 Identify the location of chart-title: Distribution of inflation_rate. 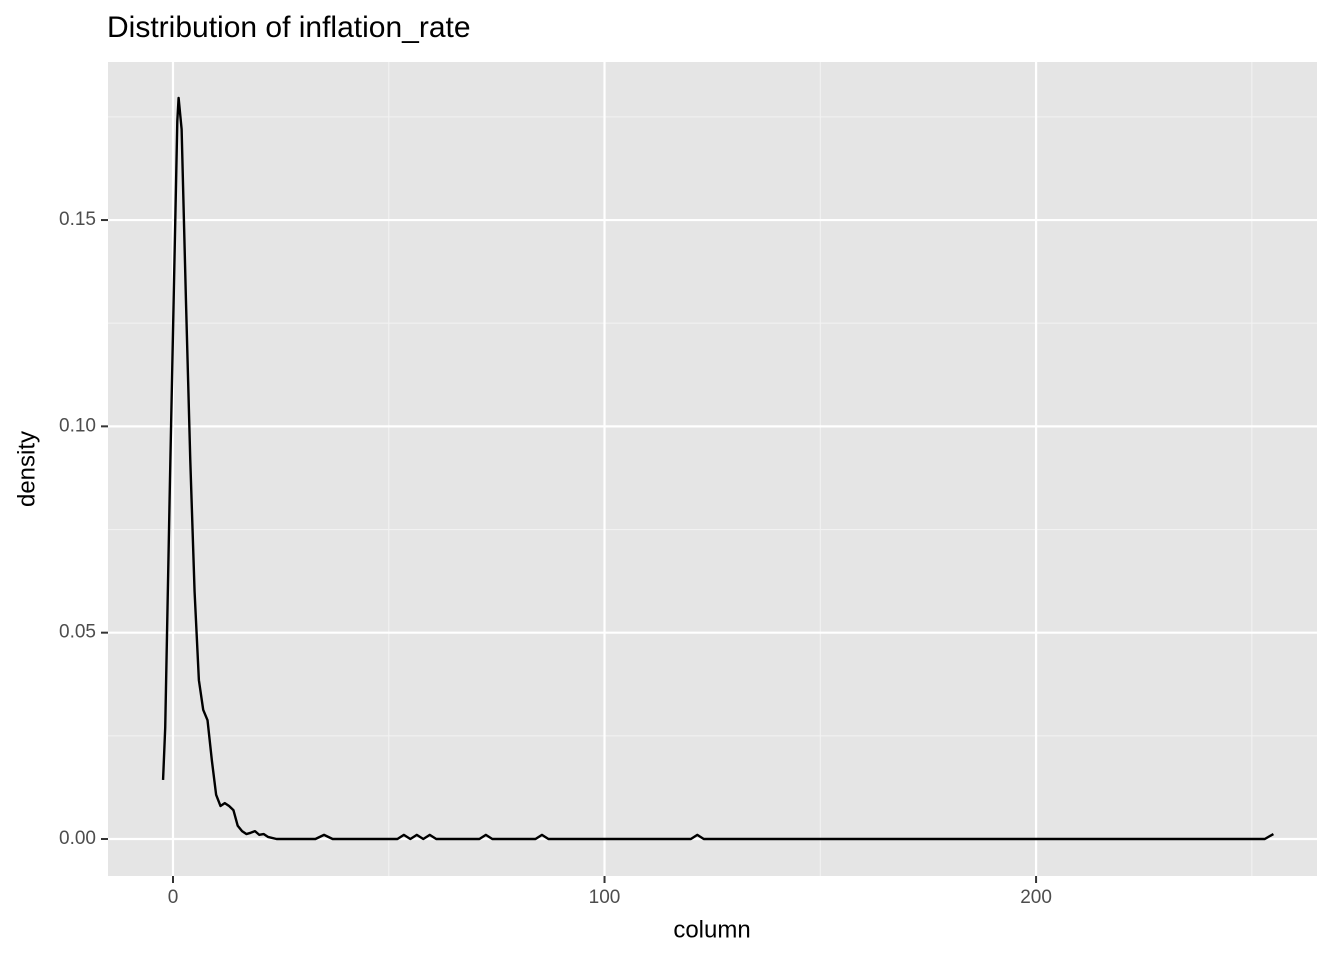
(289, 27).